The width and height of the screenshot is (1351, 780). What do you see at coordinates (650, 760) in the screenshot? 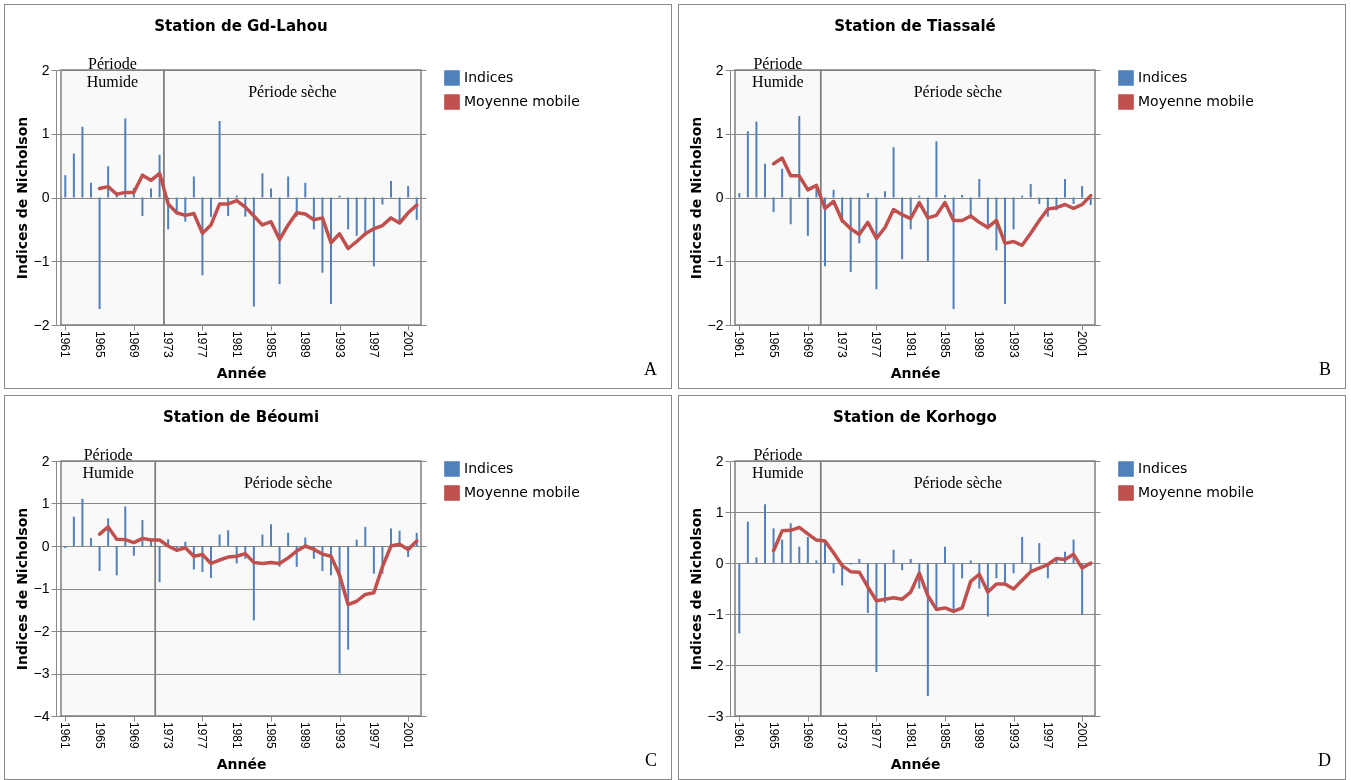
I see `text: C` at bounding box center [650, 760].